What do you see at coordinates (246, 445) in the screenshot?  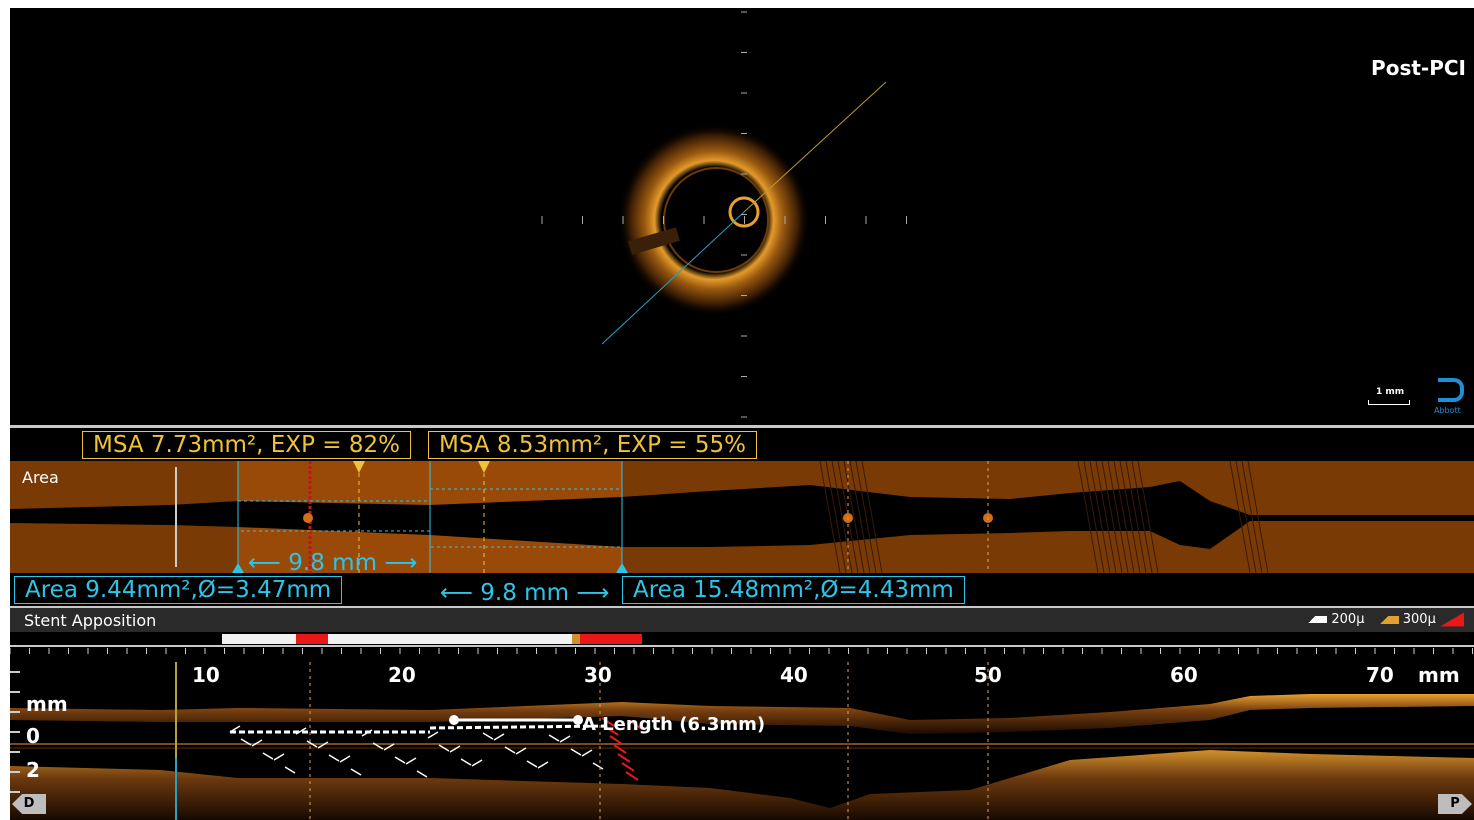 I see `msa-box-1: MSA 7.73mm², EXP = 82%` at bounding box center [246, 445].